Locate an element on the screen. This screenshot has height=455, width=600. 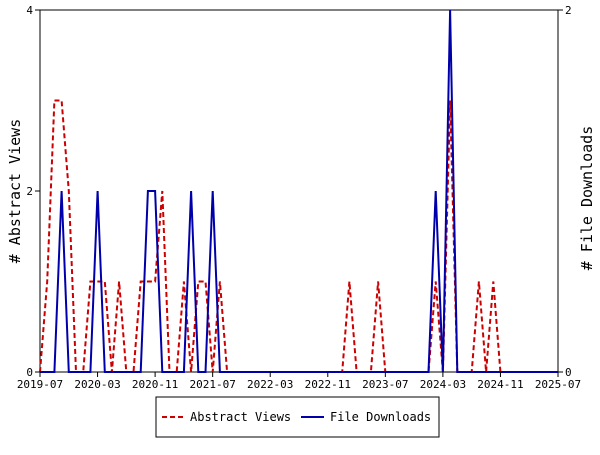
y-tick-label: 4 is located at coordinates (29, 10).